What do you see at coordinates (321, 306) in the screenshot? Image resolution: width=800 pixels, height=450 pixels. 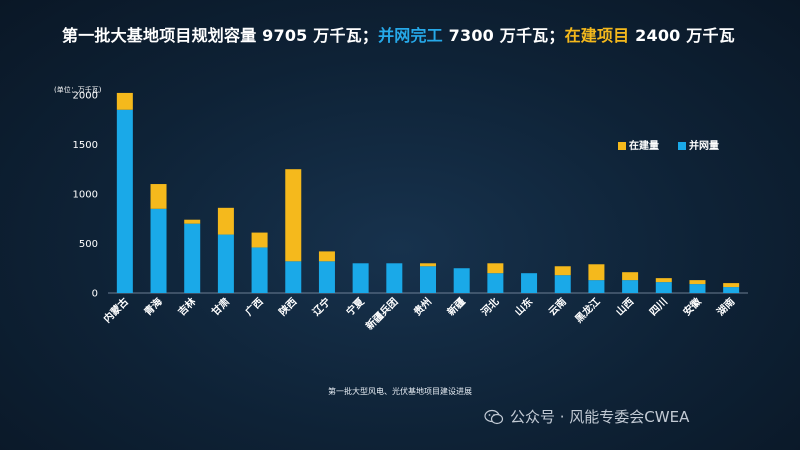 I see `x-tick-label: 辽宁` at bounding box center [321, 306].